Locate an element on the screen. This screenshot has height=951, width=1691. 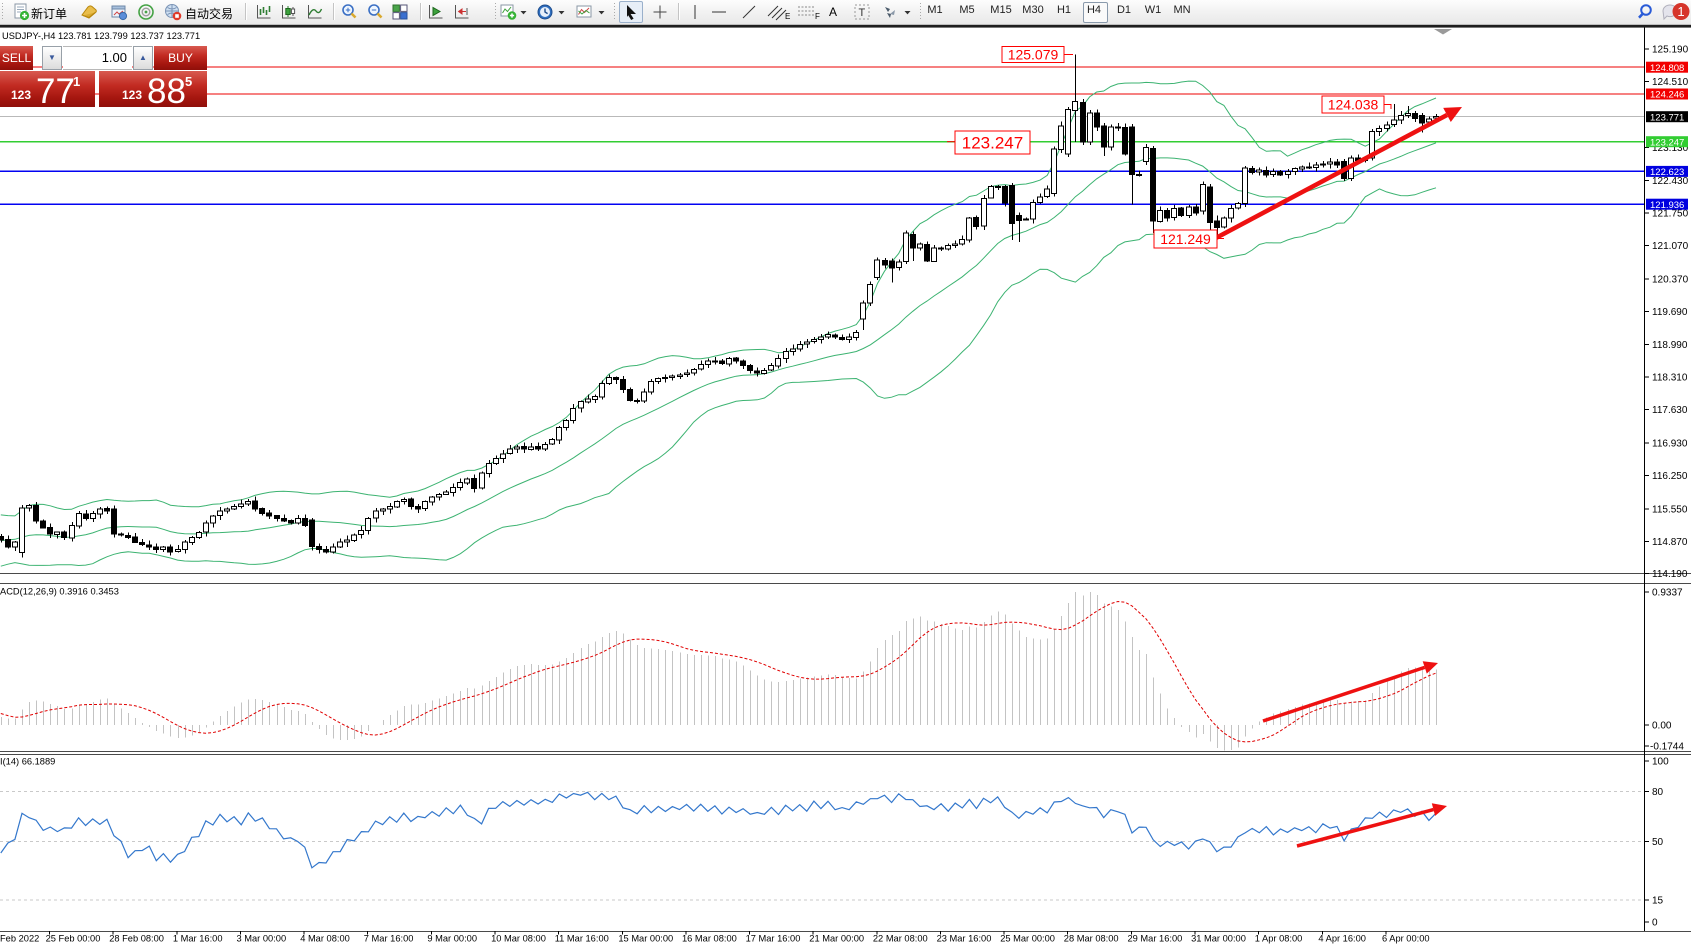
svg-text: 114.870 is located at coordinates (1670, 542).